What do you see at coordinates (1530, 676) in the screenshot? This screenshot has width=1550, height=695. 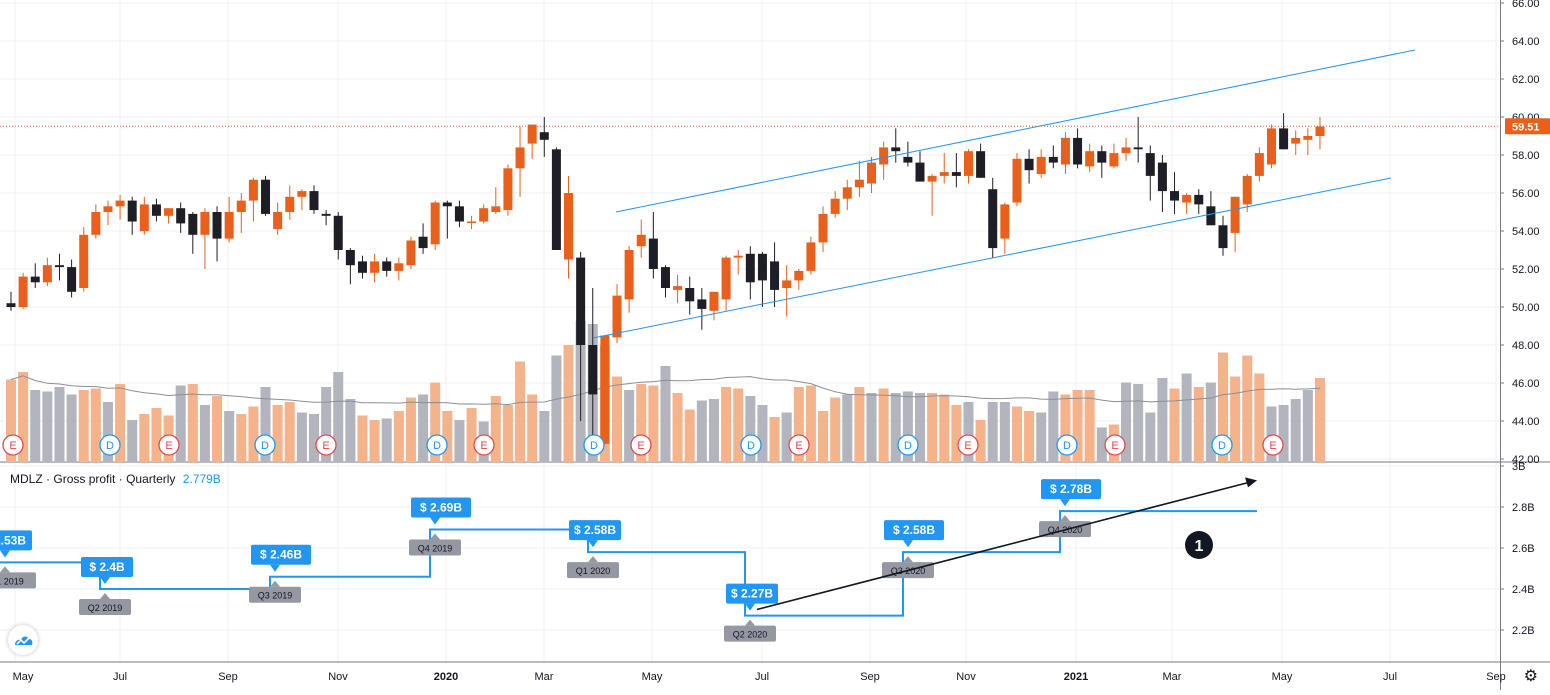 I see `gear-icon: ⚙` at bounding box center [1530, 676].